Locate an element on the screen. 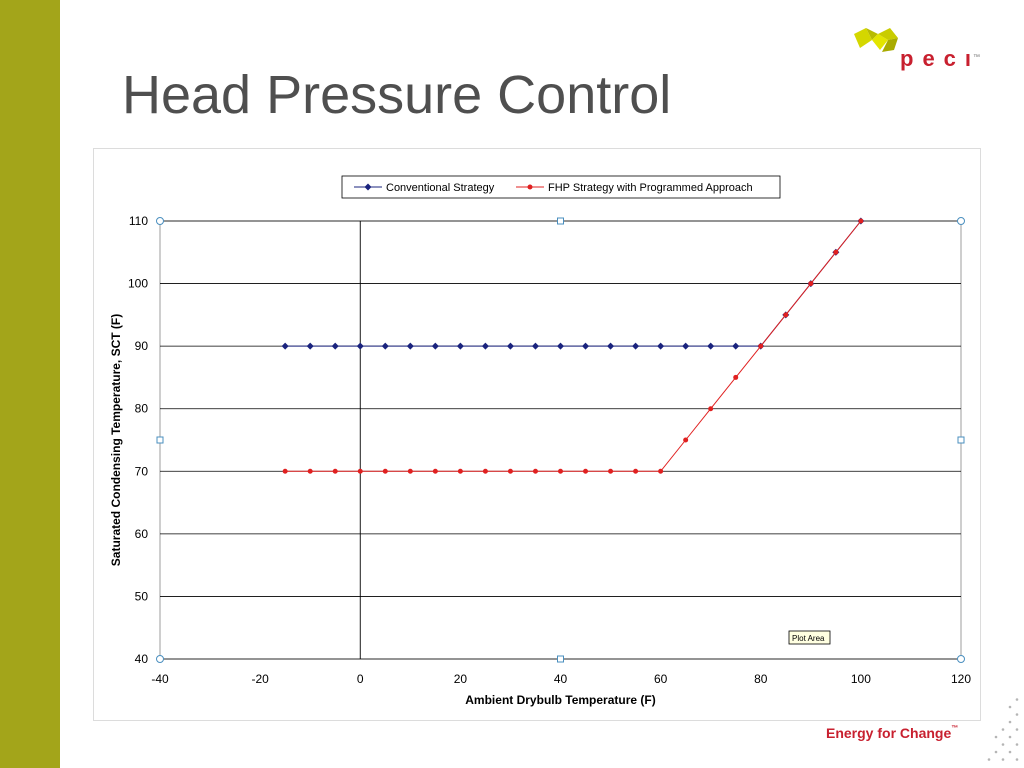 The width and height of the screenshot is (1024, 768). x-tick-label: 80 is located at coordinates (761, 679).